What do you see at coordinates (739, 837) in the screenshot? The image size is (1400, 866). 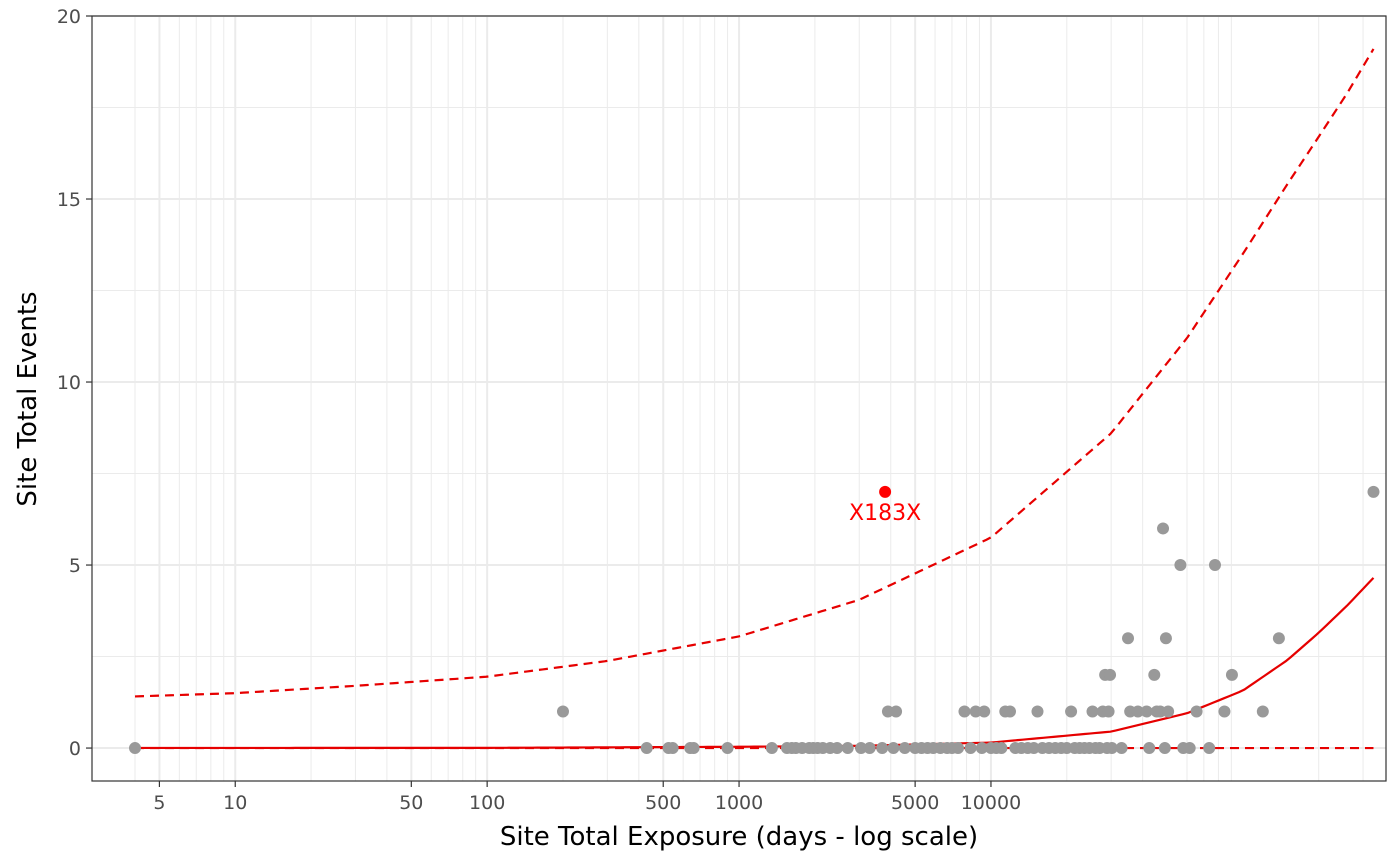 I see `x-axis-title: Site Total Exposure (days - log scale)` at bounding box center [739, 837].